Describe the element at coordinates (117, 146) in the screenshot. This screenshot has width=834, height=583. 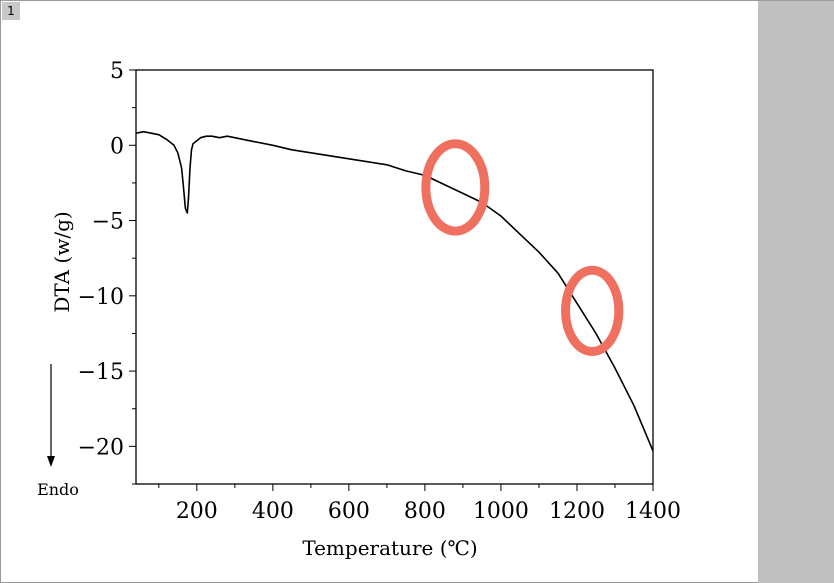
I see `y-tick-label: 0` at that location.